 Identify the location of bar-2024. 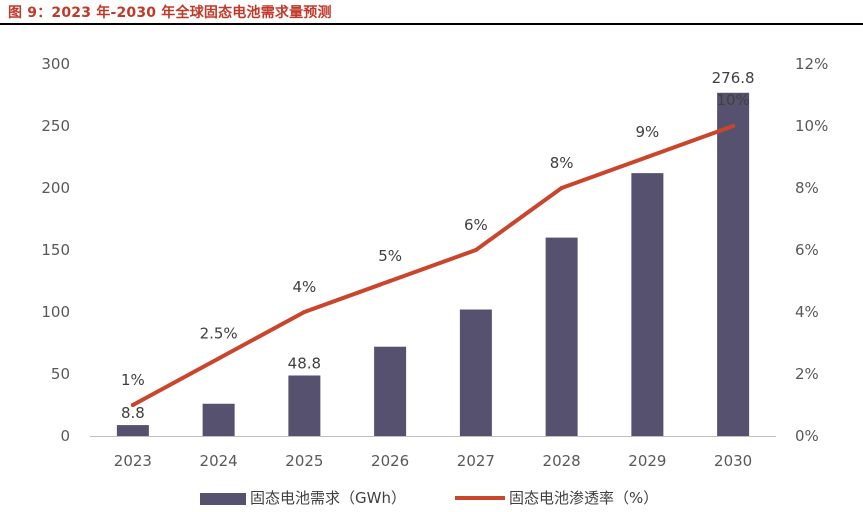
(218, 419).